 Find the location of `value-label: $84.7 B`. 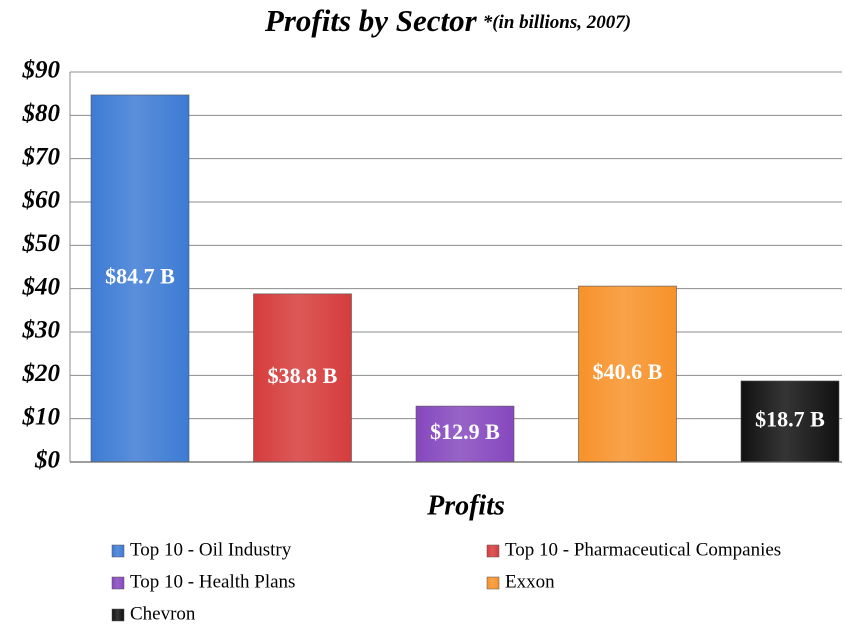

value-label: $84.7 B is located at coordinates (140, 276).